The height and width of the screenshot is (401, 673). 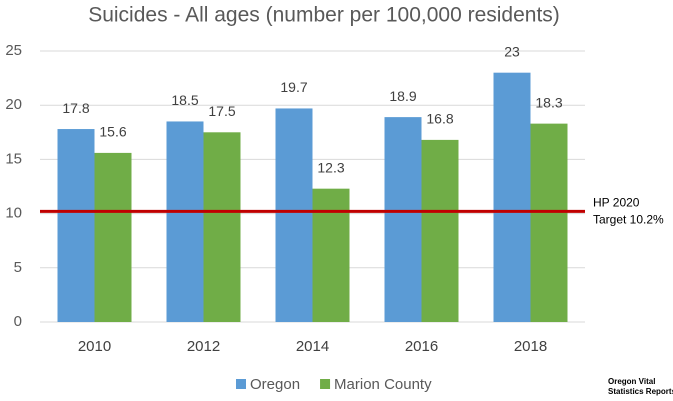 What do you see at coordinates (18, 321) in the screenshot?
I see `y-tick-label: 0` at bounding box center [18, 321].